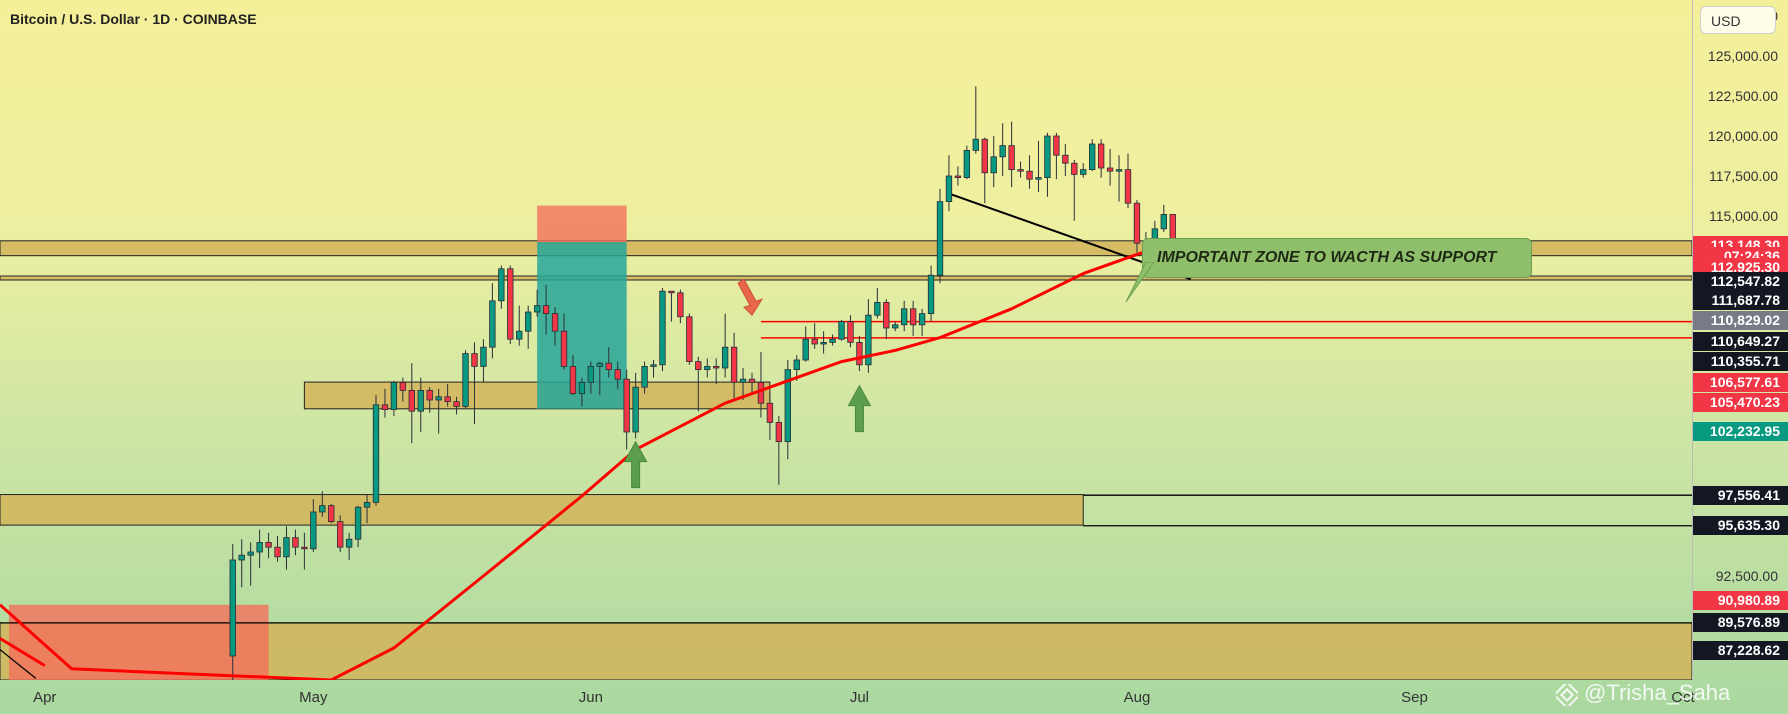 This screenshot has width=1788, height=714. What do you see at coordinates (1337, 258) in the screenshot?
I see `support-zone-callout: IMPORTANT ZONE TO WACTH AS SUPPORT` at bounding box center [1337, 258].